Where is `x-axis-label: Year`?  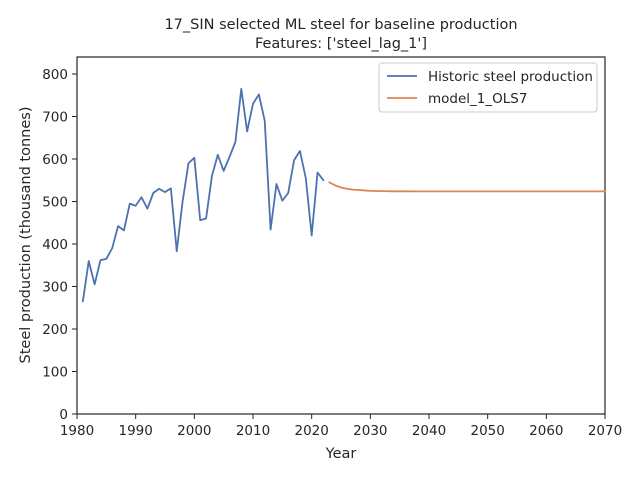 x-axis-label: Year is located at coordinates (341, 454).